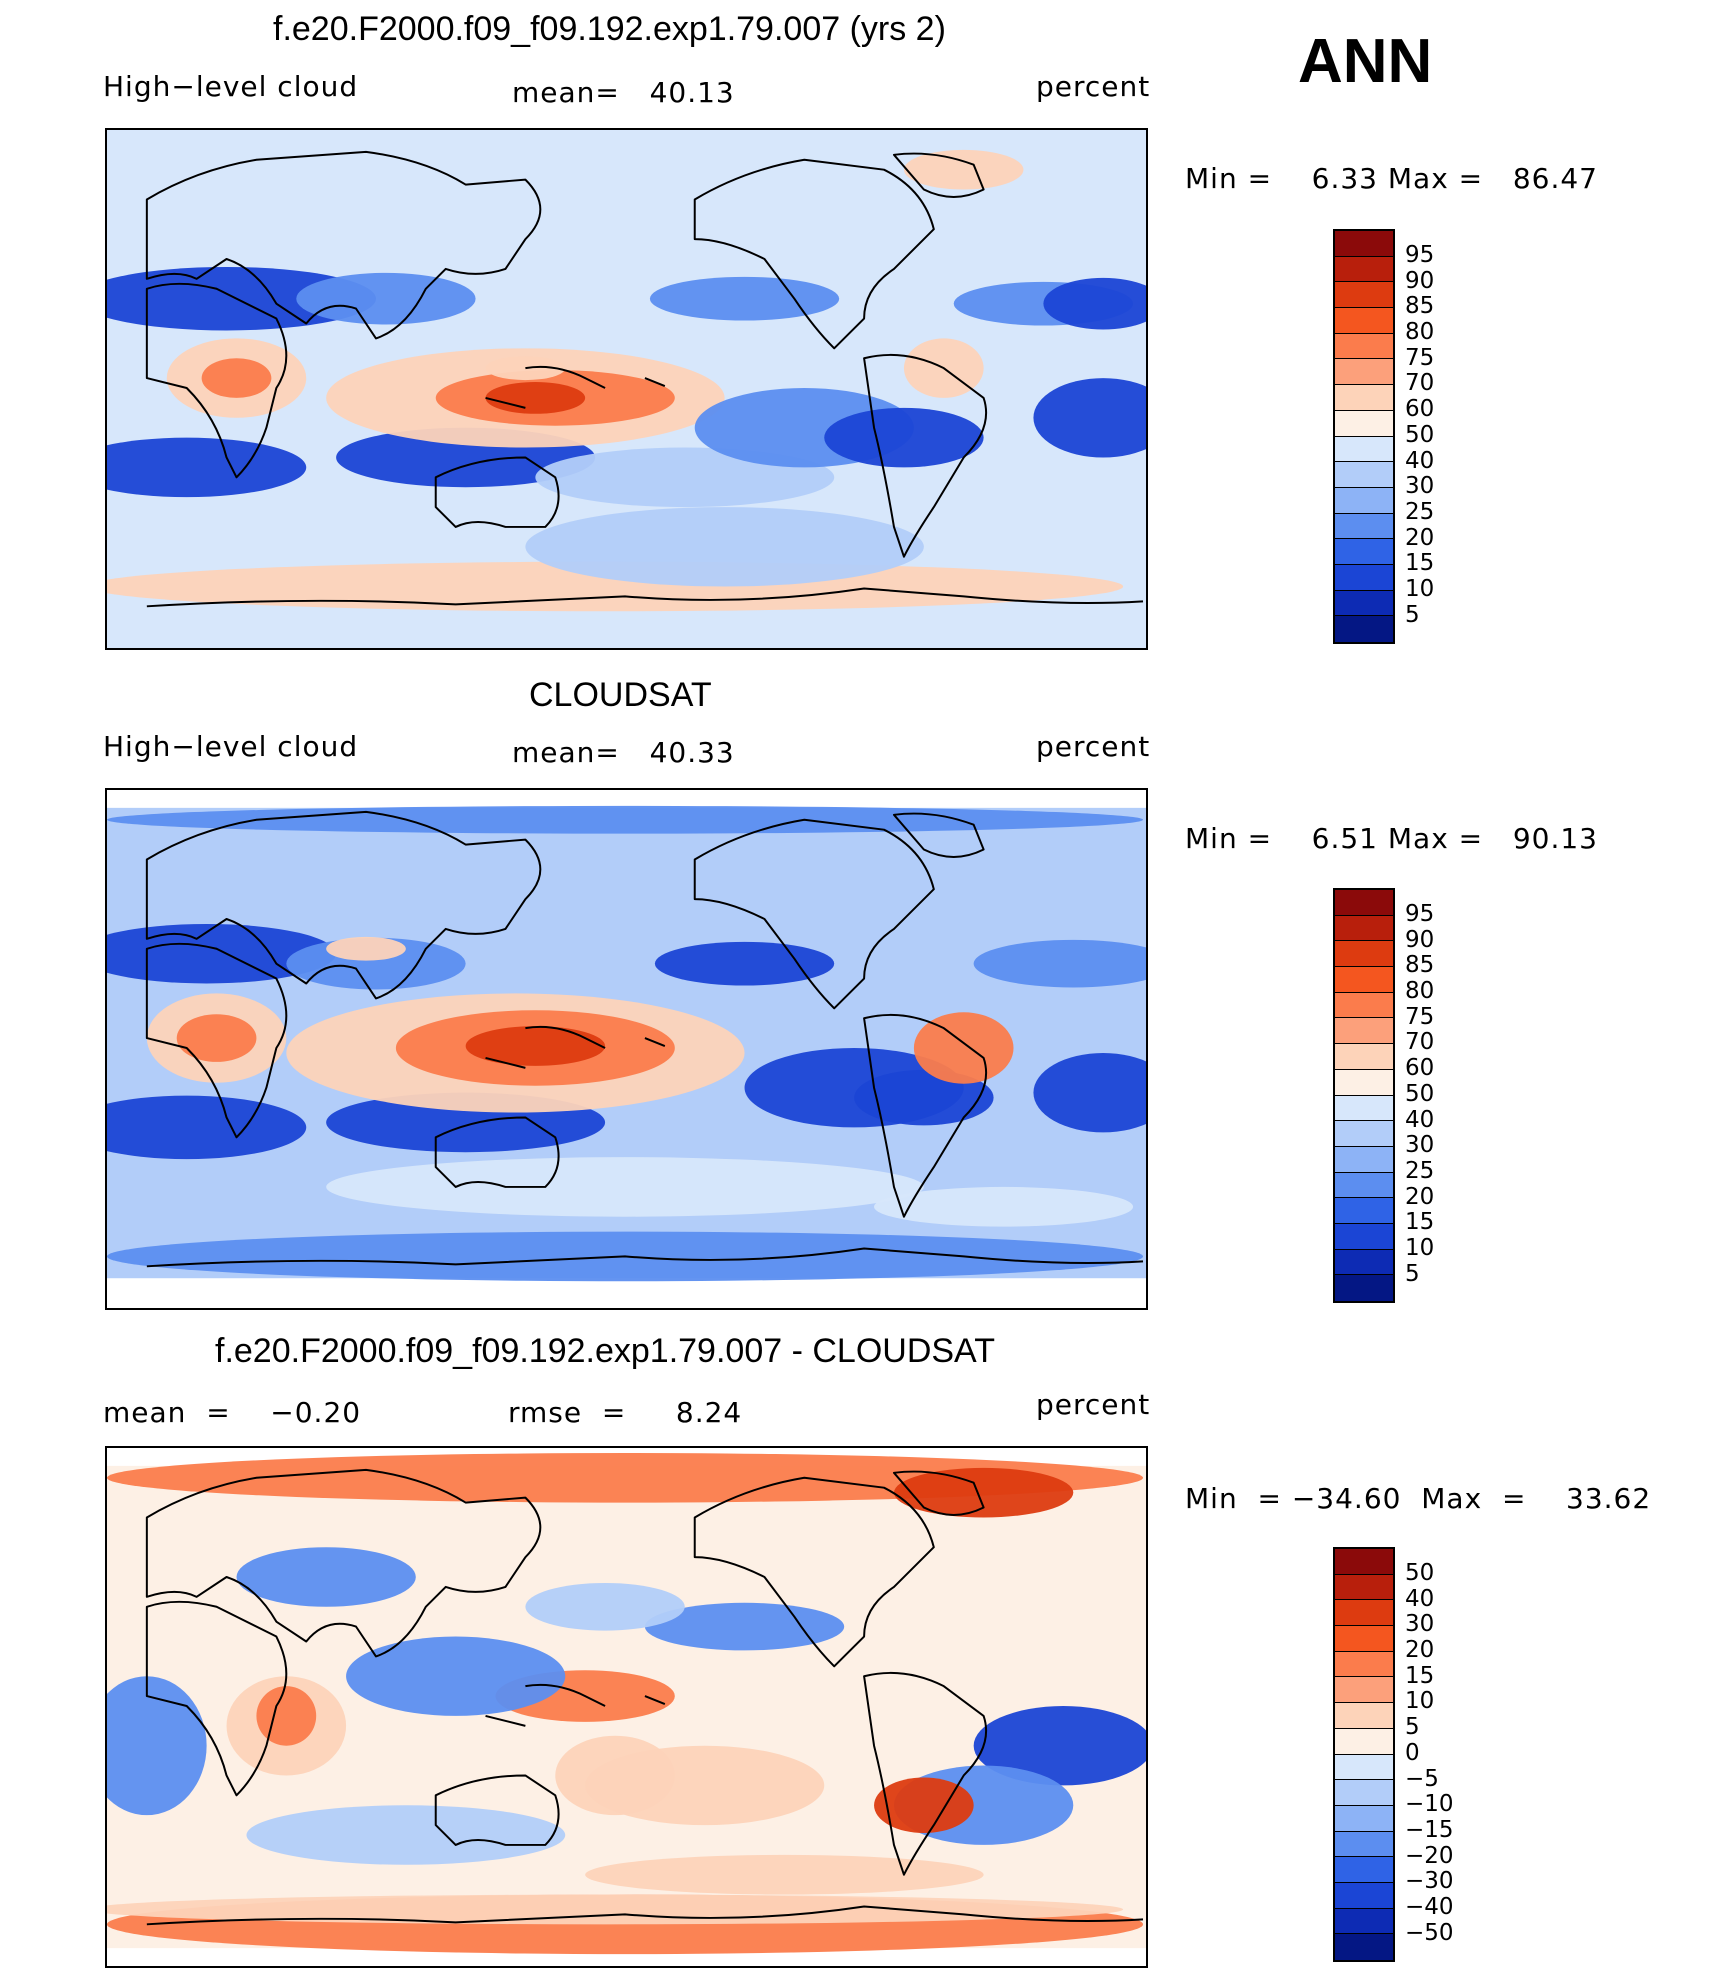 The image size is (1710, 1969). Describe the element at coordinates (1365, 61) in the screenshot. I see `season-label: ANN` at that location.